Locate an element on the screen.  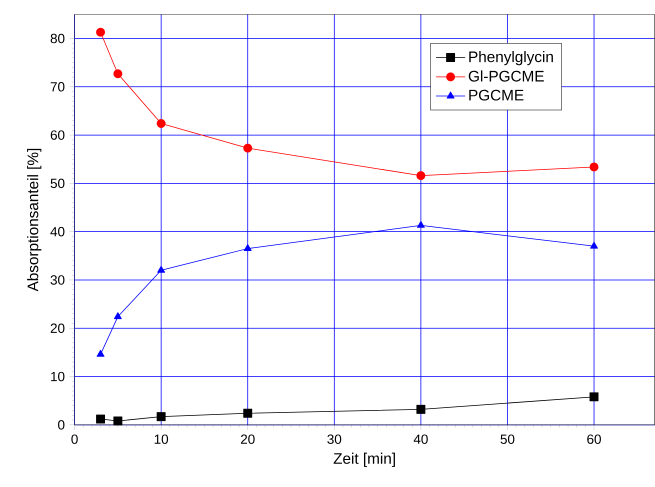
x-tick-label: 0 is located at coordinates (74, 439).